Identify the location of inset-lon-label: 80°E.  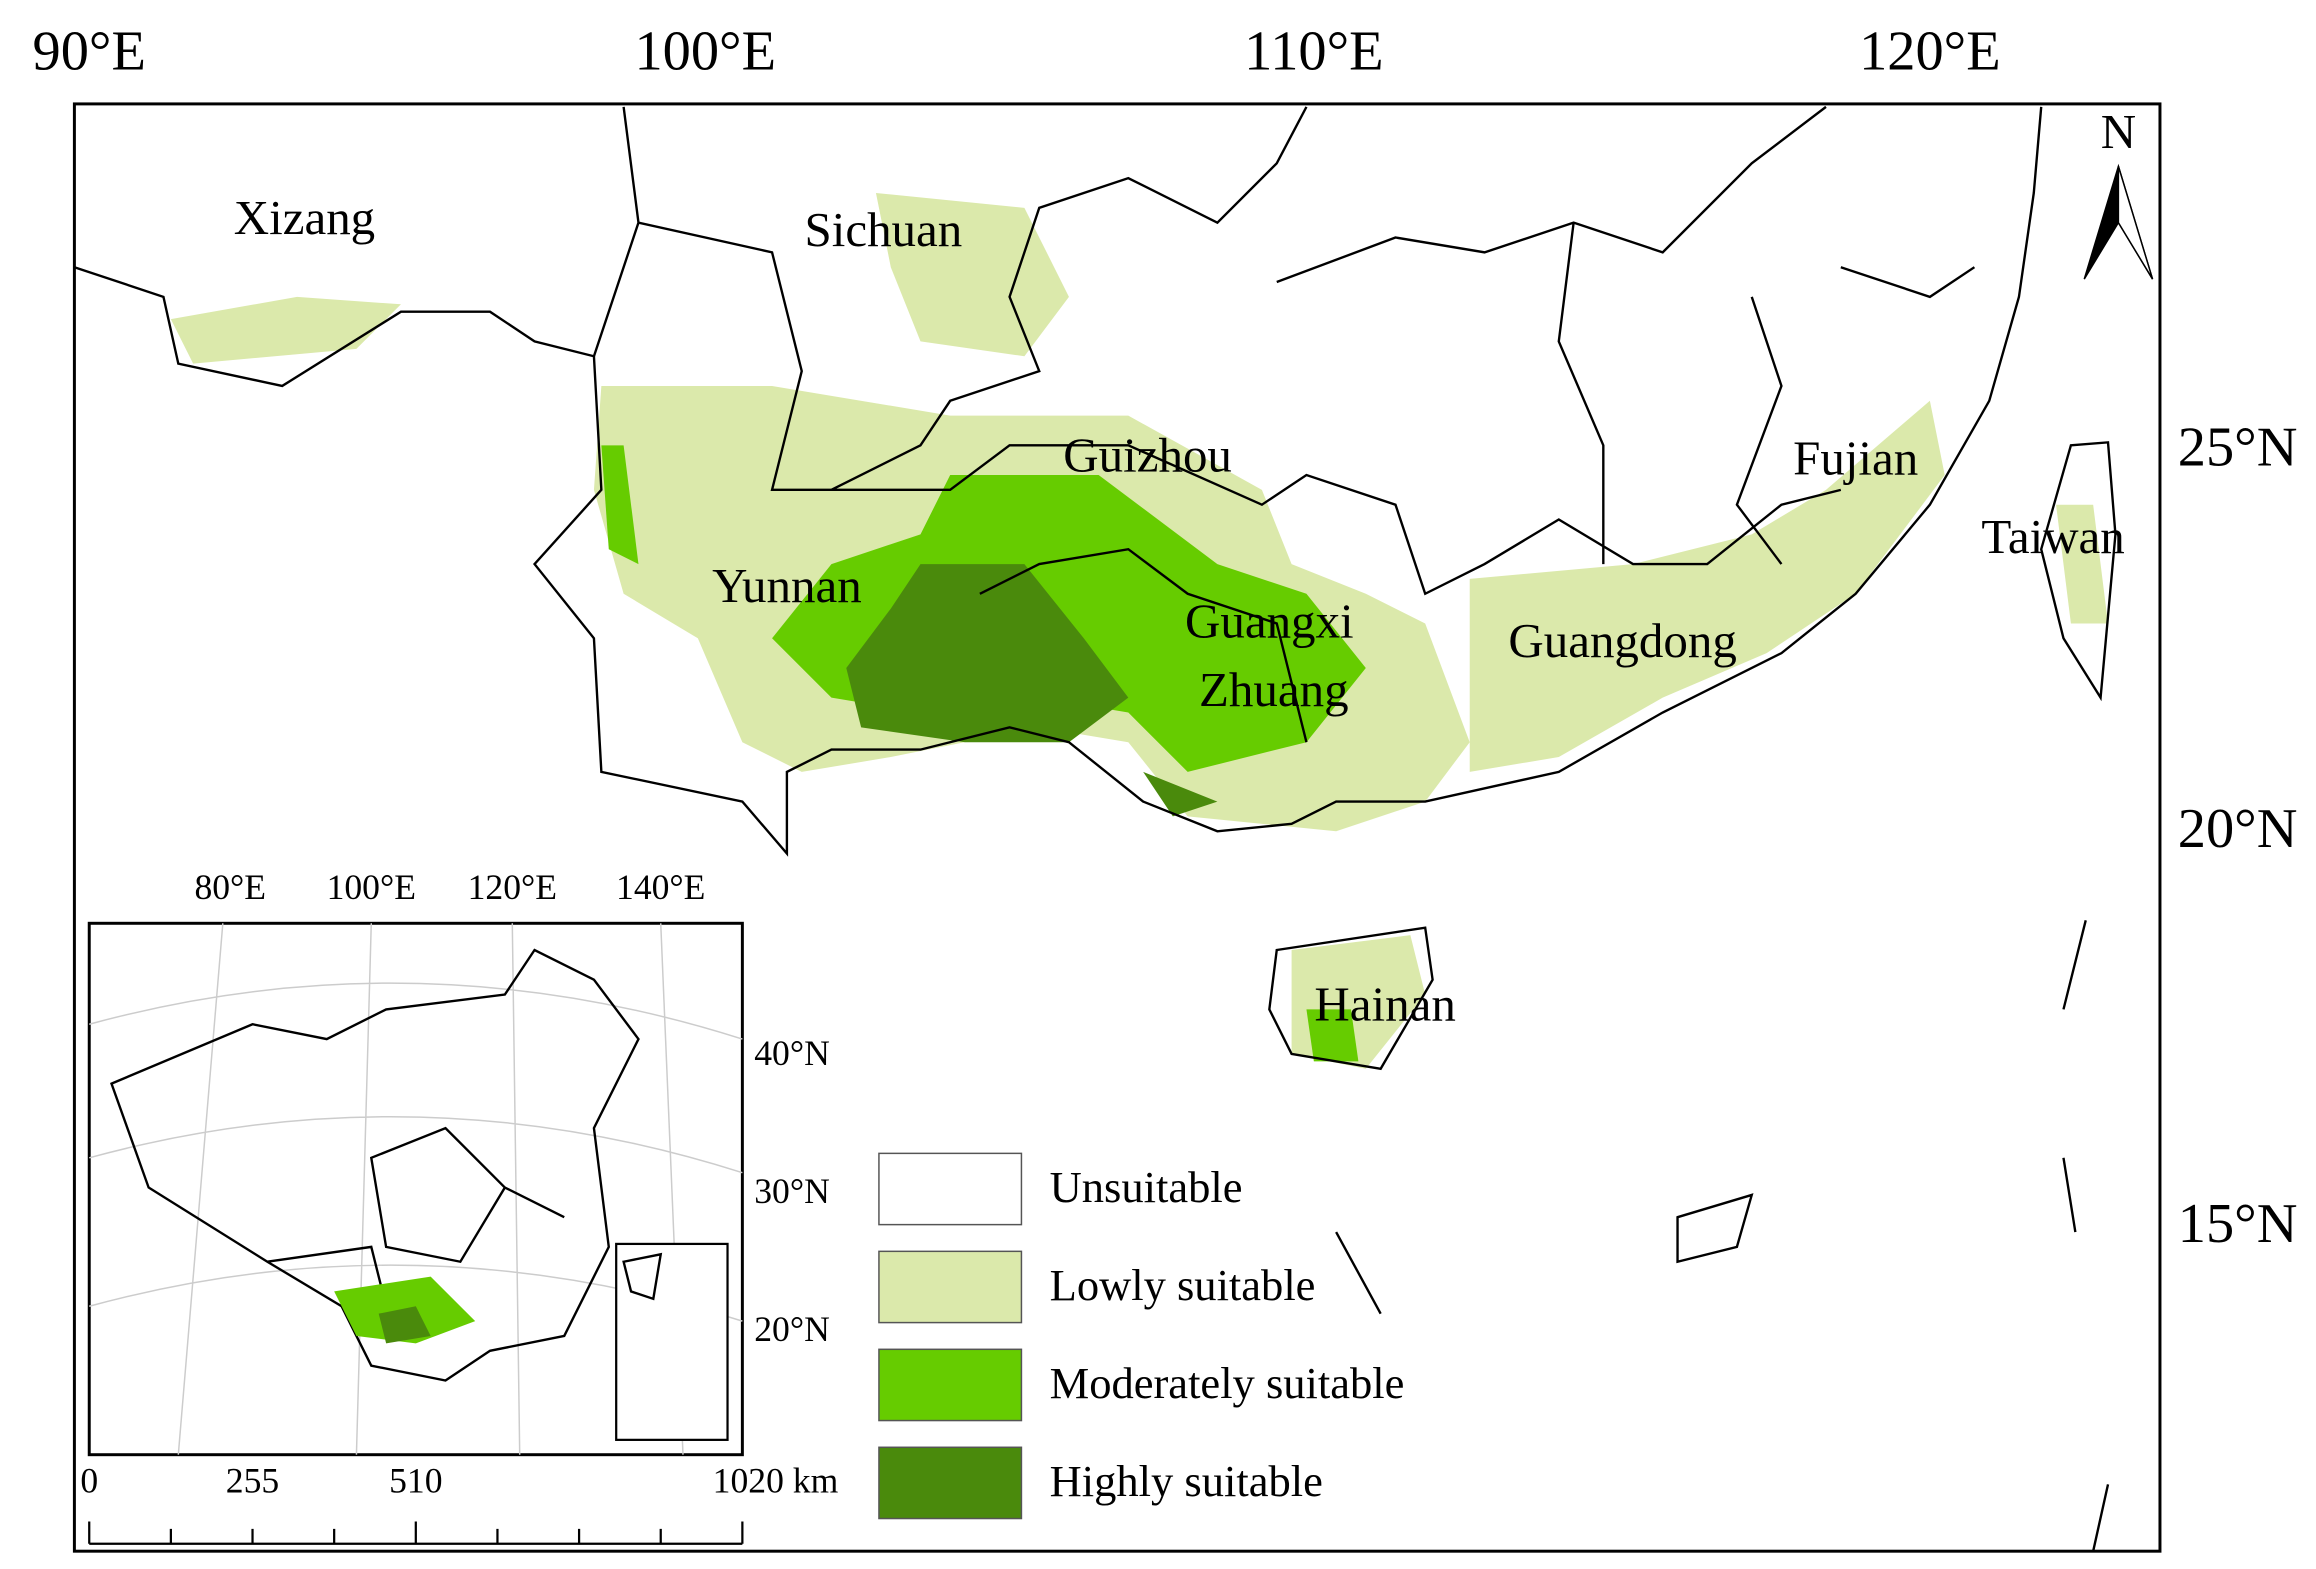
(230, 887).